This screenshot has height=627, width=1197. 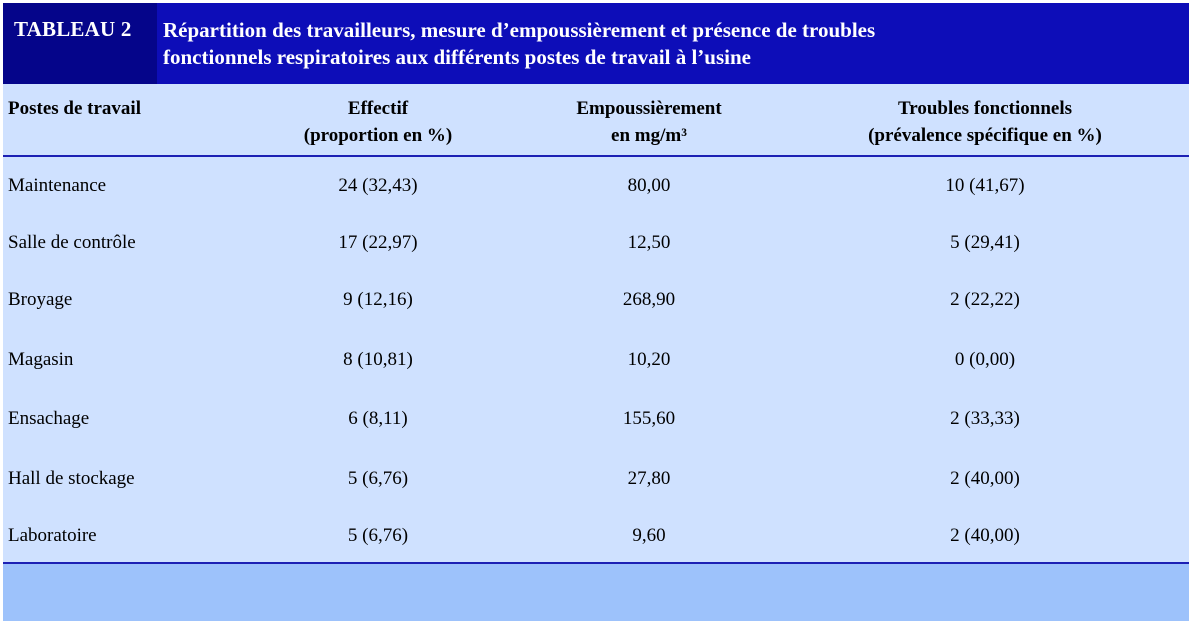 I want to click on cell-poste: Ensachage, so click(x=49, y=418).